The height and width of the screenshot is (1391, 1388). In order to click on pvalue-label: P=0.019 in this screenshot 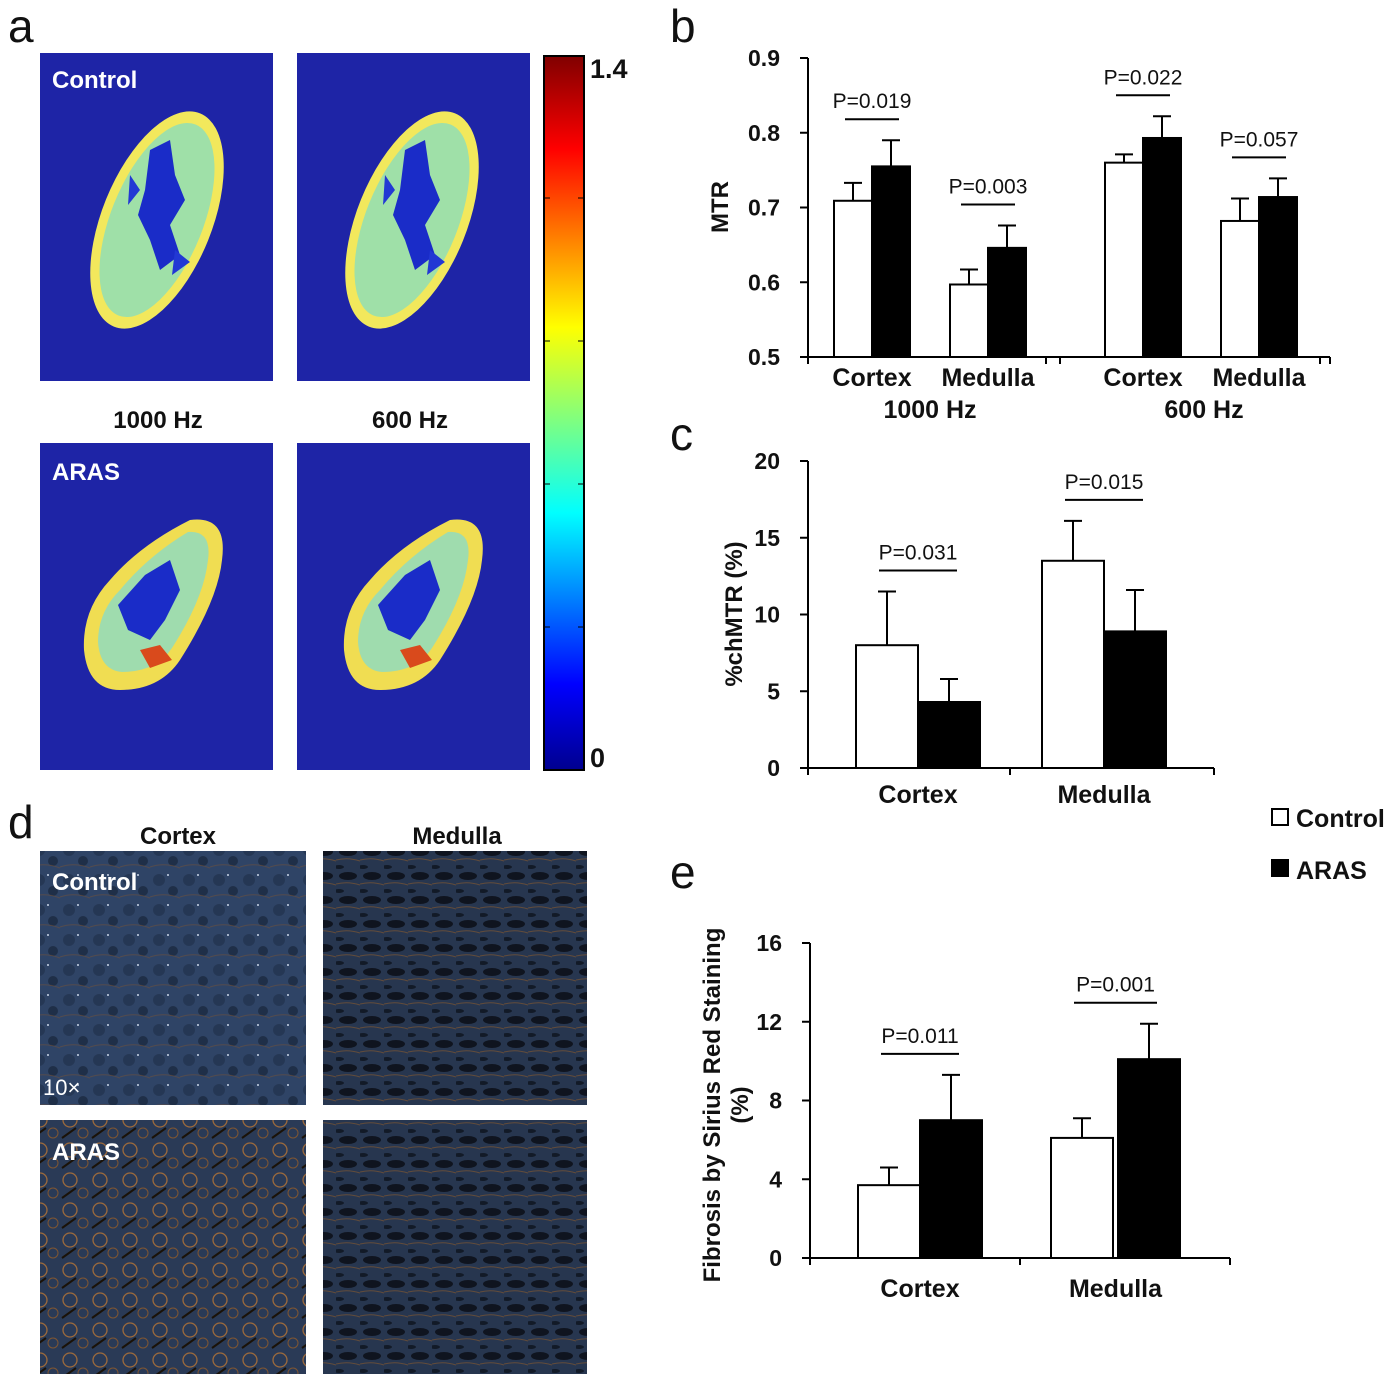, I will do `click(872, 101)`.